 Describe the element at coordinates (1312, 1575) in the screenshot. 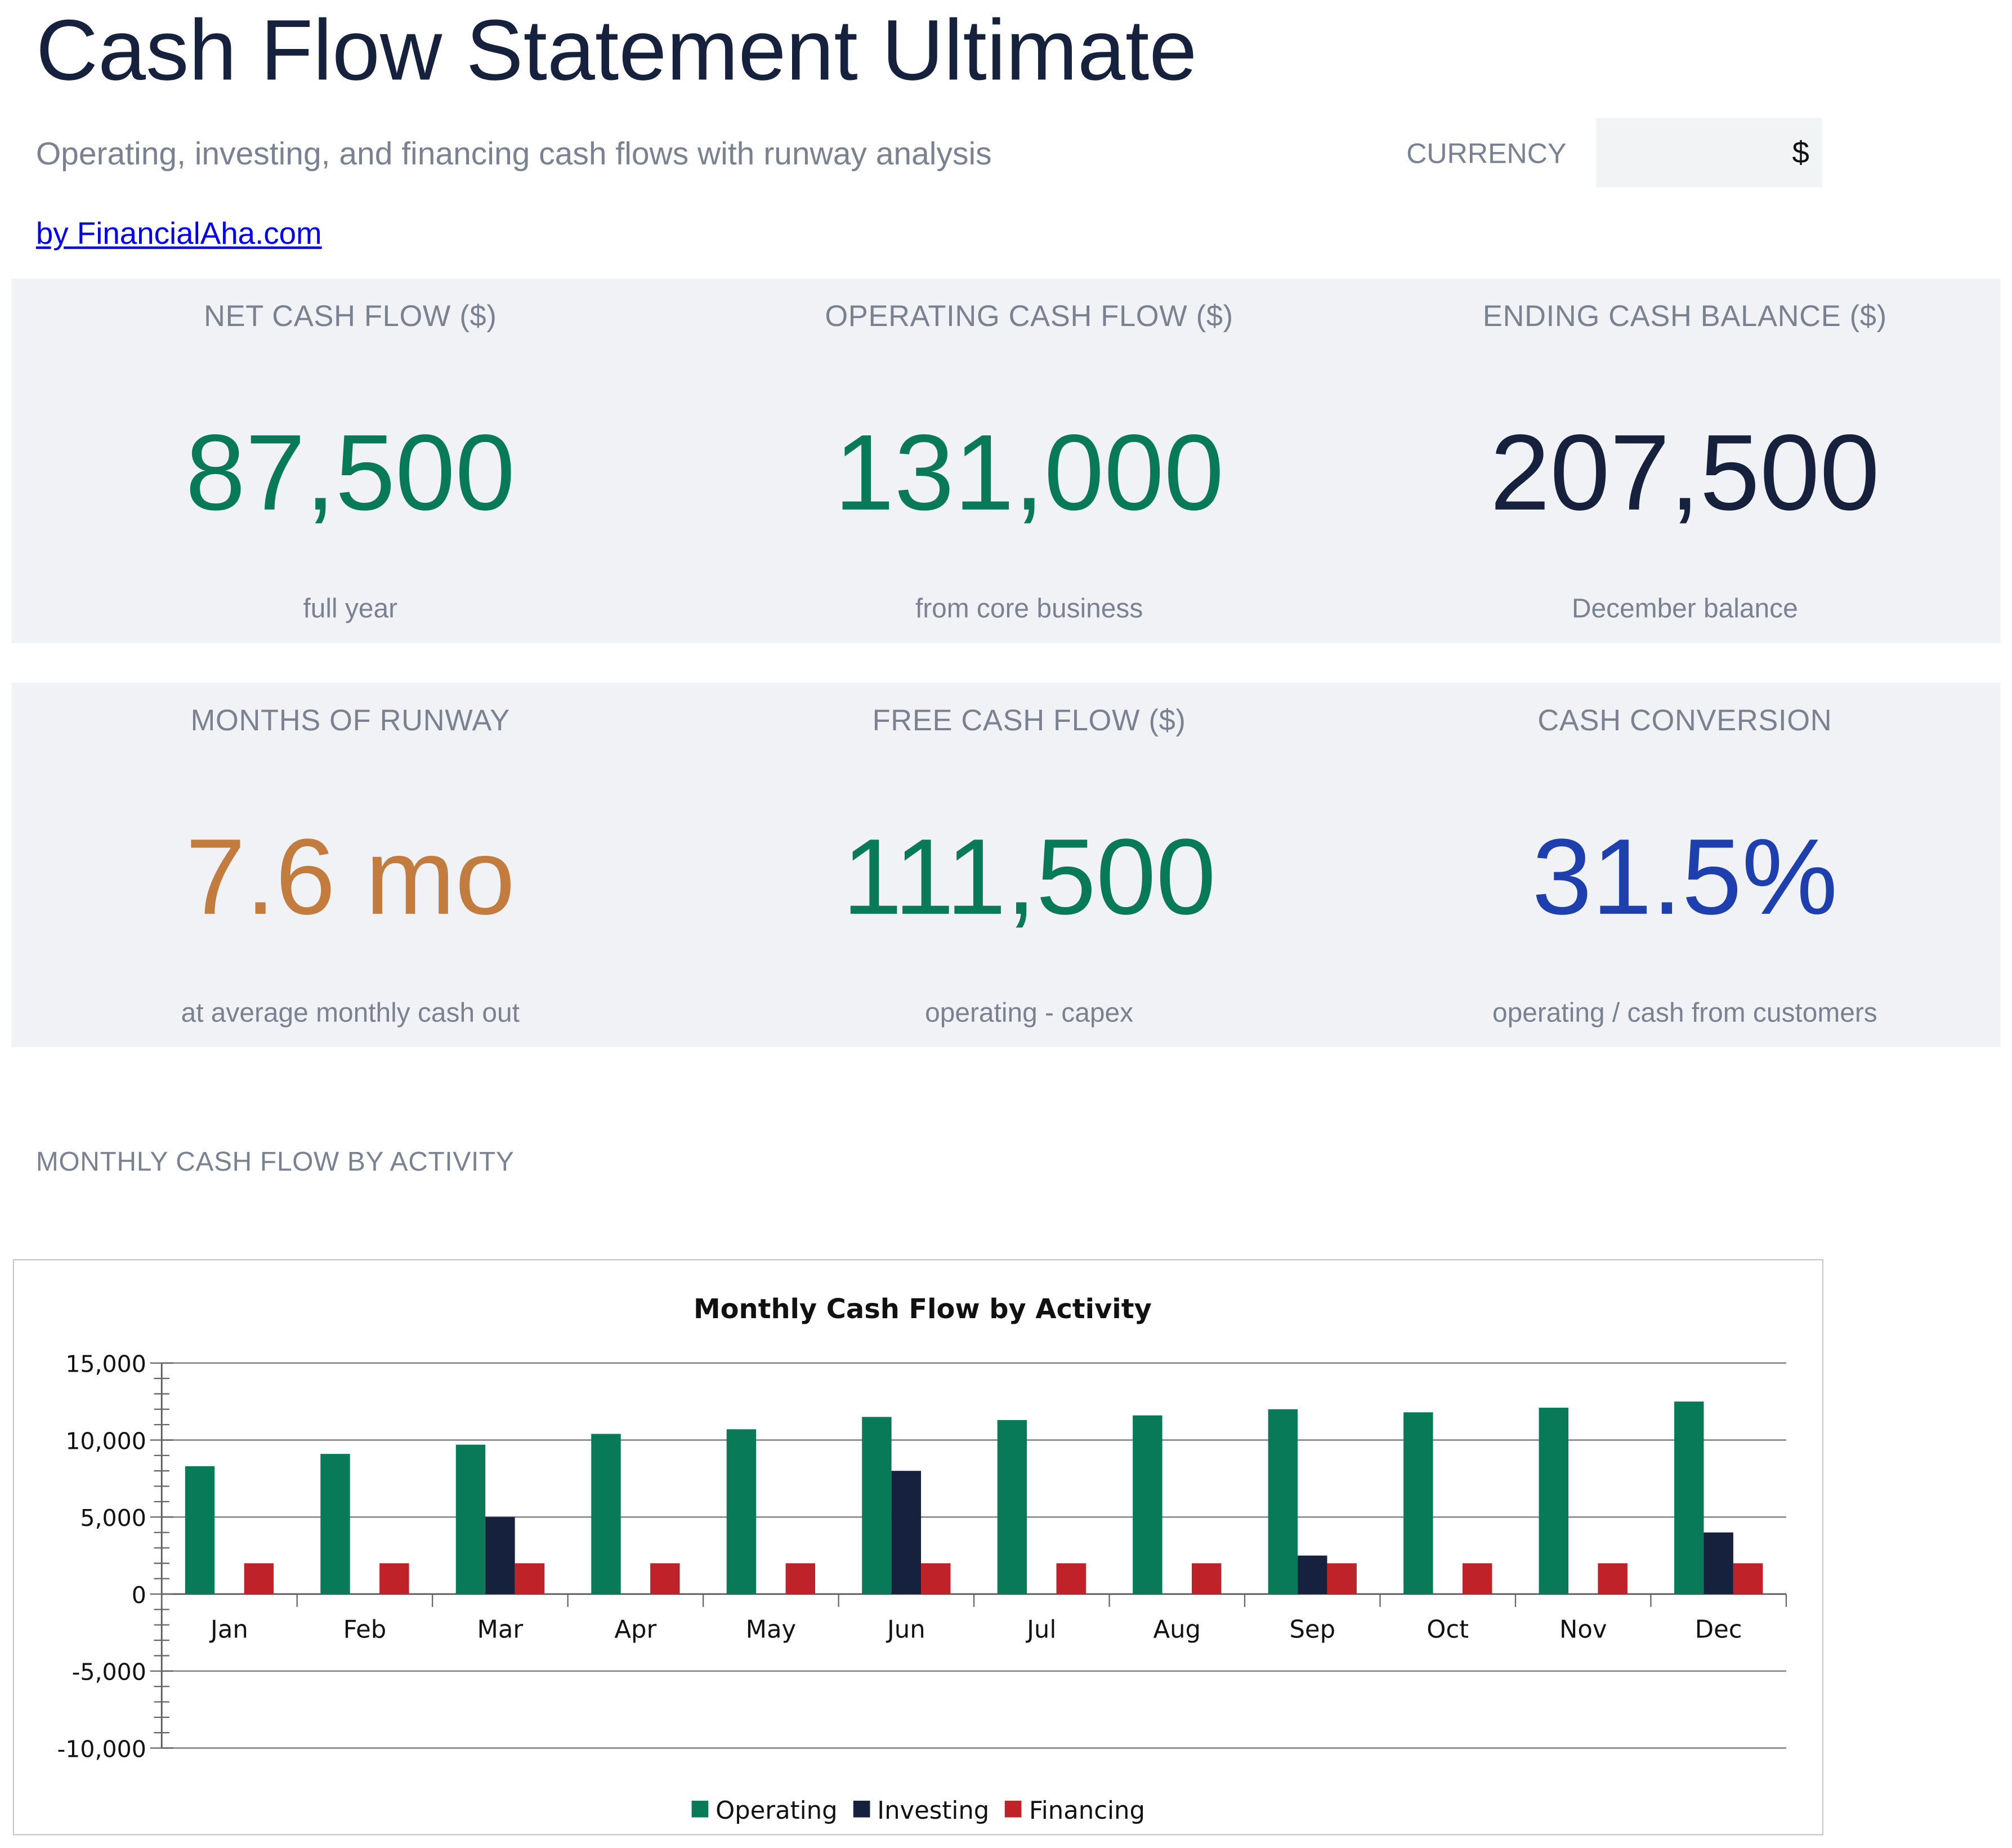

I see `bar-investing-sep` at that location.